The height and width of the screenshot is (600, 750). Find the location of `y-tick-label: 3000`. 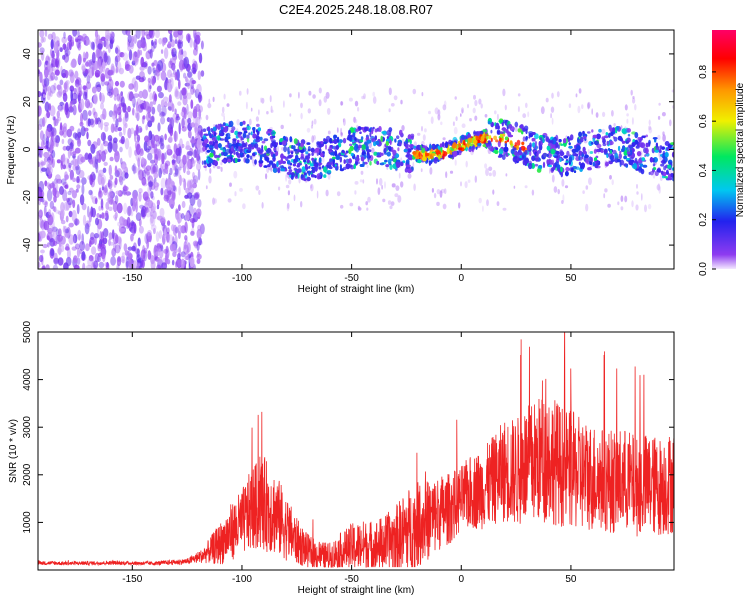

y-tick-label: 3000 is located at coordinates (27, 427).